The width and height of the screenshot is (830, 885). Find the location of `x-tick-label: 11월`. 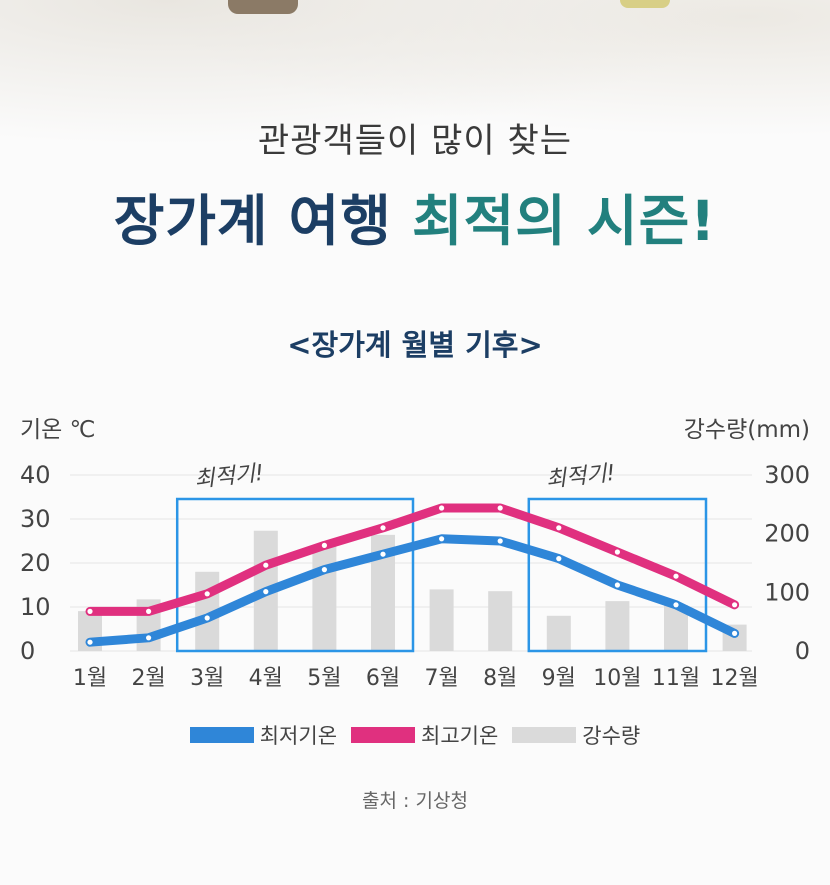

x-tick-label: 11월 is located at coordinates (676, 678).